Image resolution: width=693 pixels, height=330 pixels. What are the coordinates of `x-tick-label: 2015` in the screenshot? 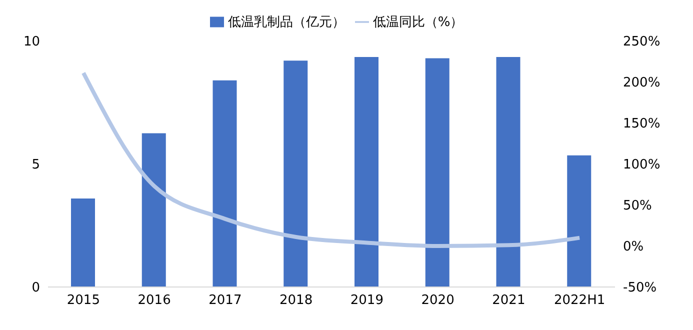 It's located at (83, 300).